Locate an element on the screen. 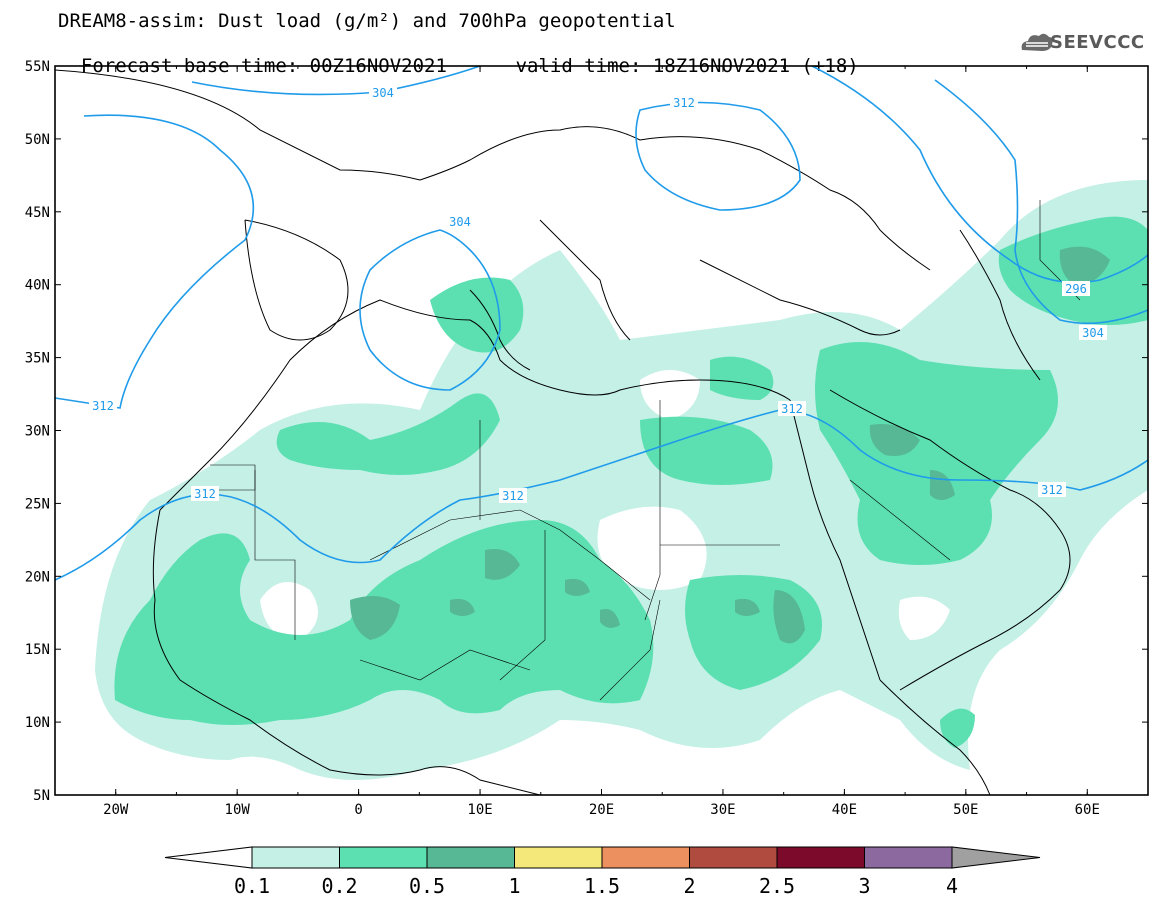 The height and width of the screenshot is (907, 1165). longitude-label: 20E is located at coordinates (601, 810).